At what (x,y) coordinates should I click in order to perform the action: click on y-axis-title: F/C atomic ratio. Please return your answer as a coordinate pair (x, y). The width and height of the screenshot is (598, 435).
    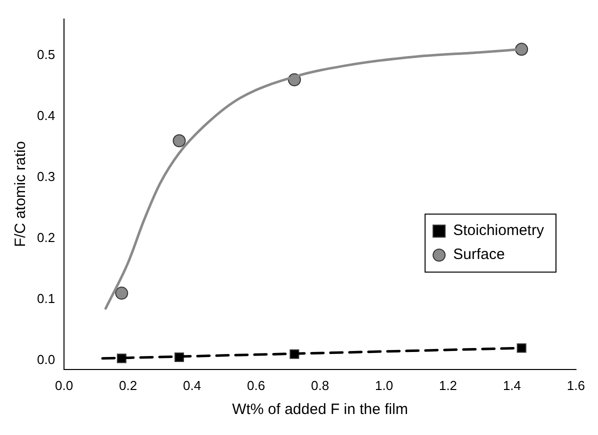
    Looking at the image, I should click on (21, 194).